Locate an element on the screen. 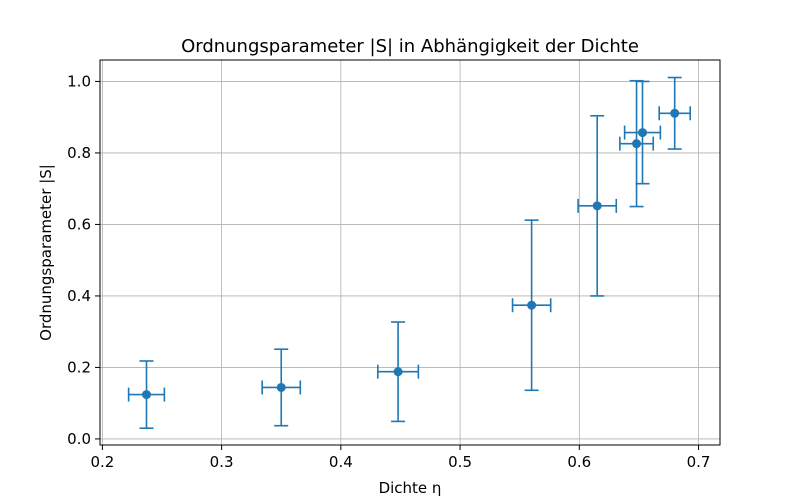 This screenshot has height=500, width=800. y-tick-label: 0.6 is located at coordinates (79, 224).